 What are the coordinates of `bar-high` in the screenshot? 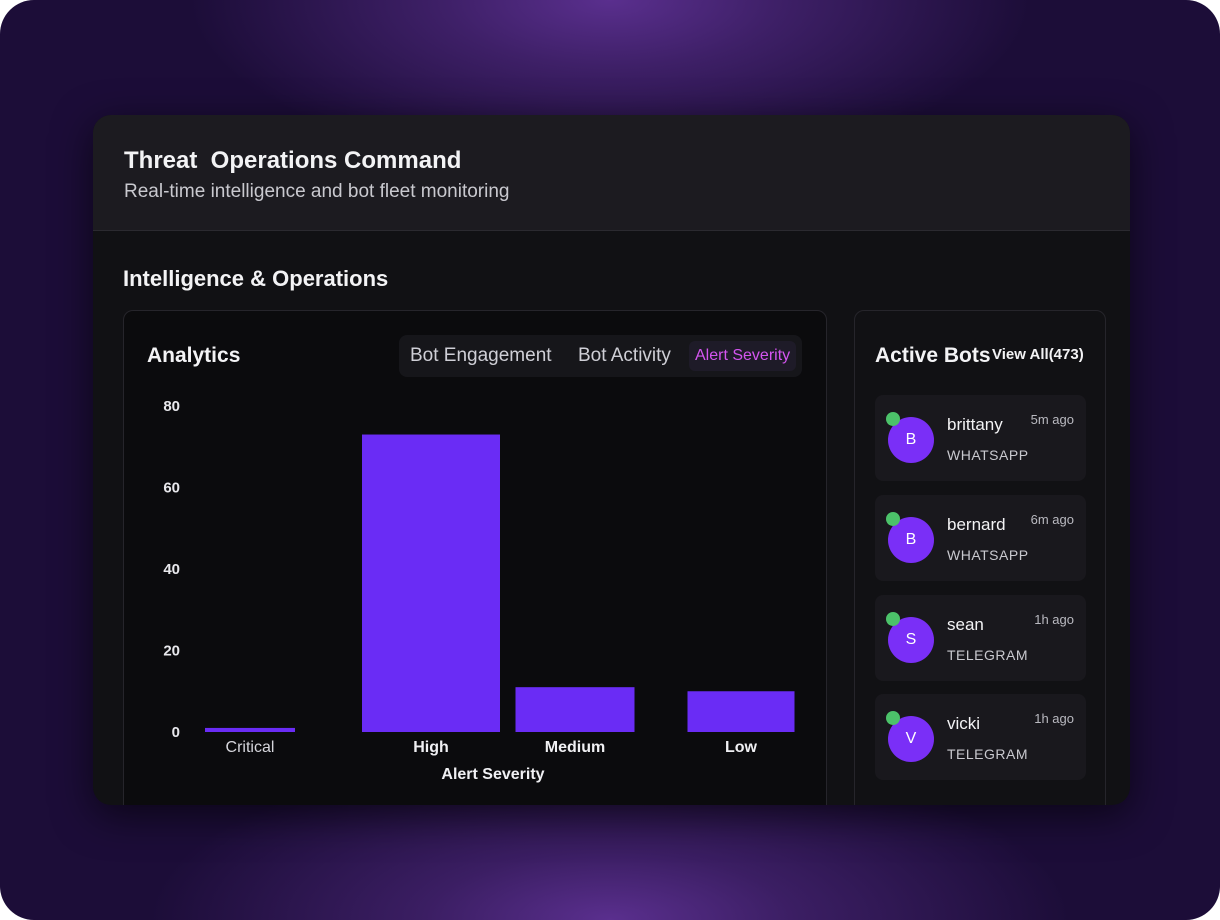 It's located at (431, 583).